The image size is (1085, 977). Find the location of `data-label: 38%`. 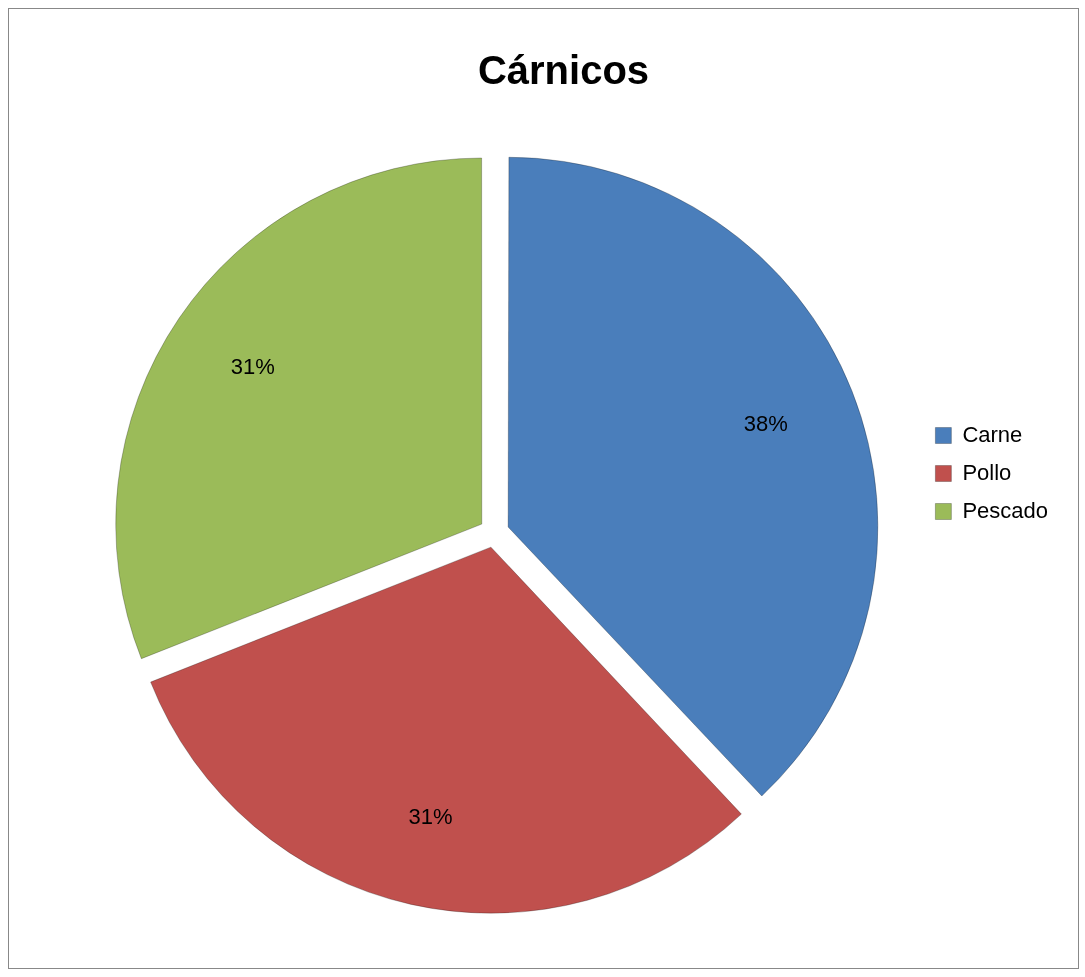

data-label: 38% is located at coordinates (765, 424).